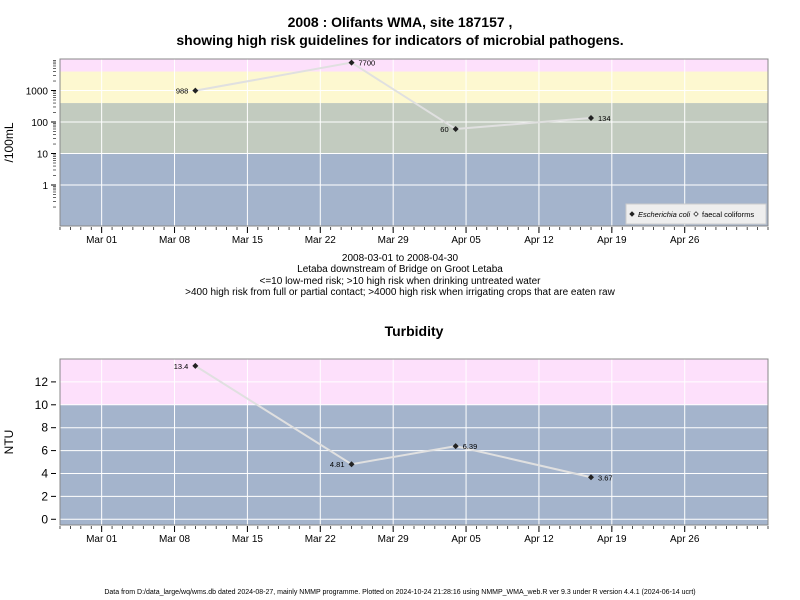 This screenshot has height=600, width=800. Describe the element at coordinates (444, 129) in the screenshot. I see `chart-0-data-label-2: 60` at that location.